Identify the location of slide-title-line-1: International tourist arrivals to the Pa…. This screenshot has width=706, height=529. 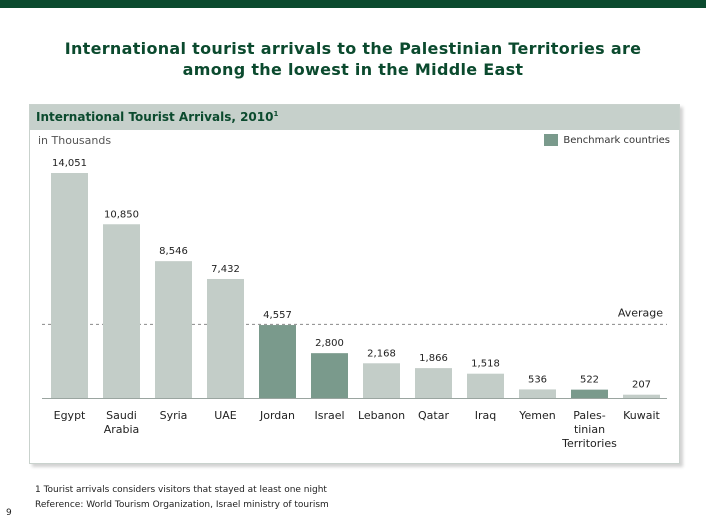
(353, 48).